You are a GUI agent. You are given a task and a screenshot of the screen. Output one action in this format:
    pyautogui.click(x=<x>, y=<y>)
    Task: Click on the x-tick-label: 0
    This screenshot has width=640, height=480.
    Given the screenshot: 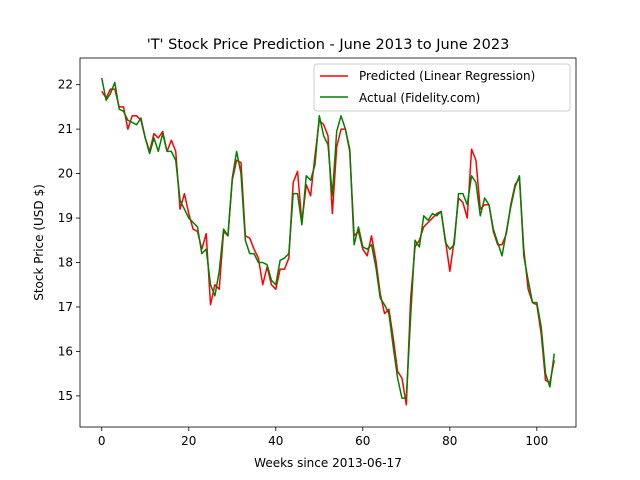 What is the action you would take?
    pyautogui.click(x=102, y=441)
    